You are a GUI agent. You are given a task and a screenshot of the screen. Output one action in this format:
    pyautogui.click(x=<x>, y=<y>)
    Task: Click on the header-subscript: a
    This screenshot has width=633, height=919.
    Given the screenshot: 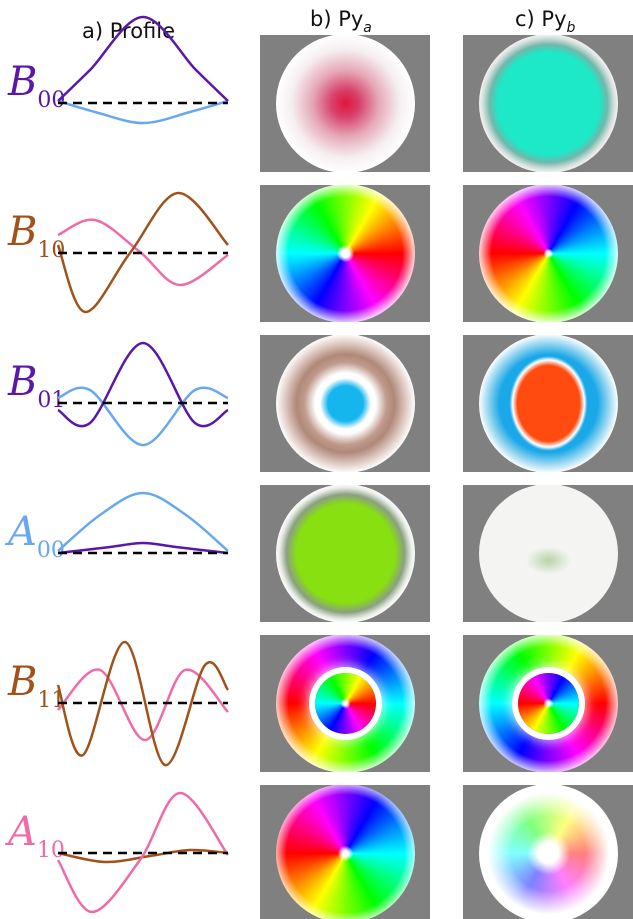 What is the action you would take?
    pyautogui.click(x=367, y=28)
    